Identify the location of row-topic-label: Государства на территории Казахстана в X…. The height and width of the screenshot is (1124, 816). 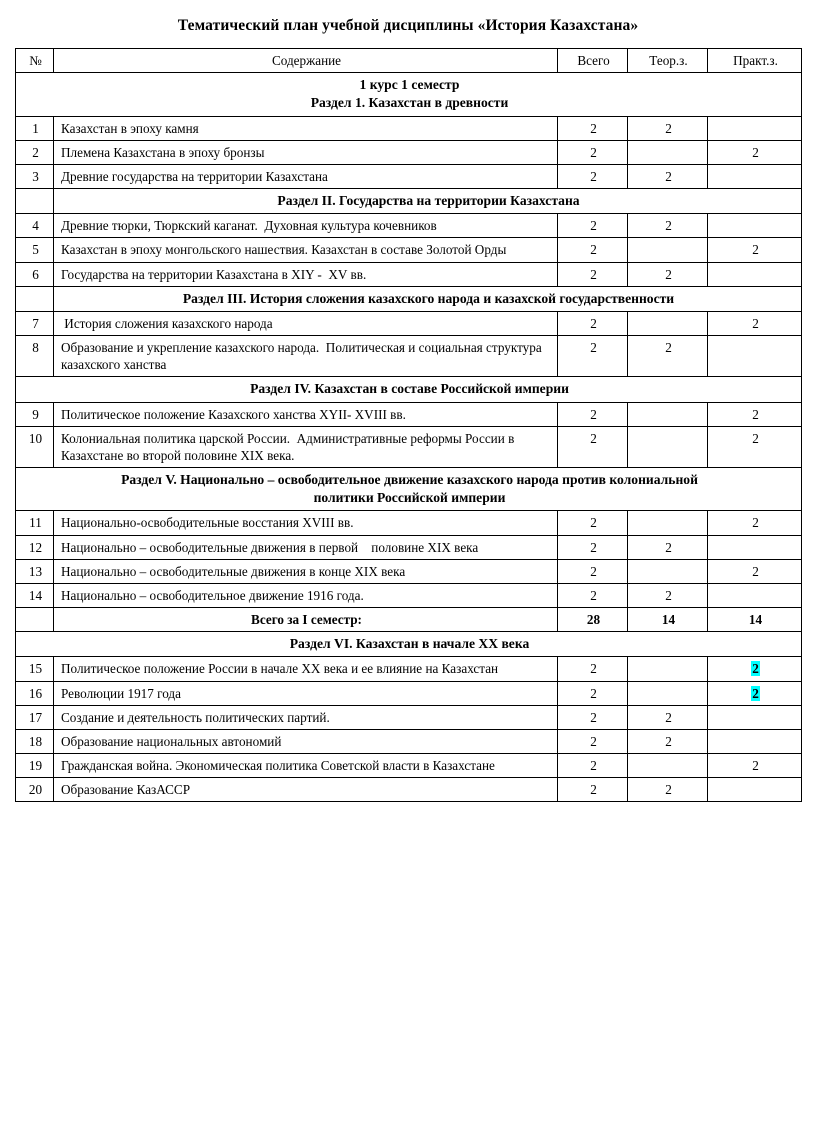
(305, 274).